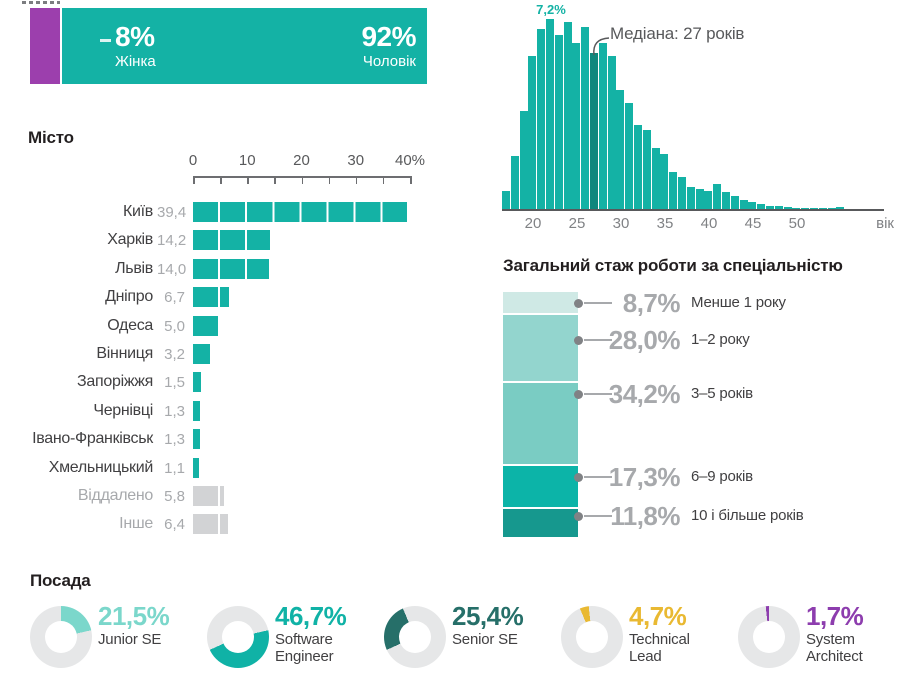 The image size is (900, 680). I want to click on position-donut-group-0: 21,5% Junior SE, so click(117, 638).